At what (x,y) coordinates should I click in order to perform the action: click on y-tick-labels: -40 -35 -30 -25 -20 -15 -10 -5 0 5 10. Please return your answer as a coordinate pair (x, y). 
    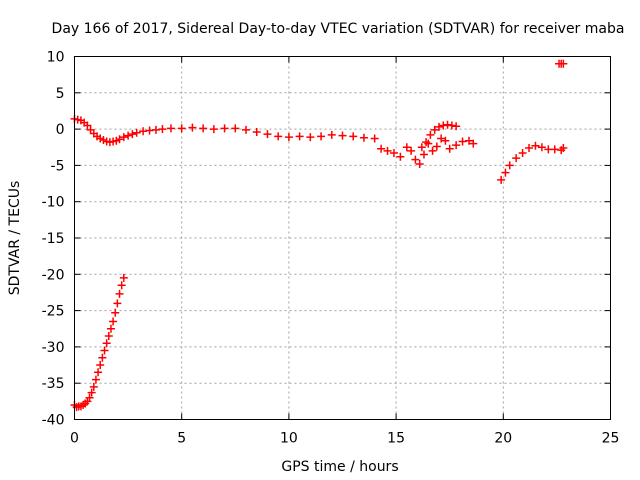
    Looking at the image, I should click on (53, 239).